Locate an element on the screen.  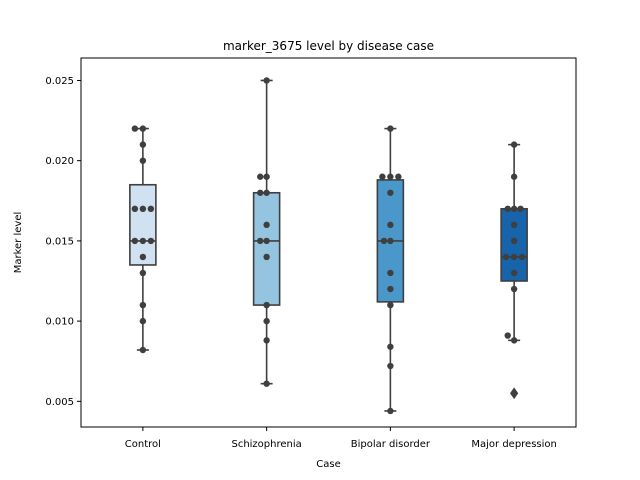
y-axis-label: Marker level is located at coordinates (18, 243).